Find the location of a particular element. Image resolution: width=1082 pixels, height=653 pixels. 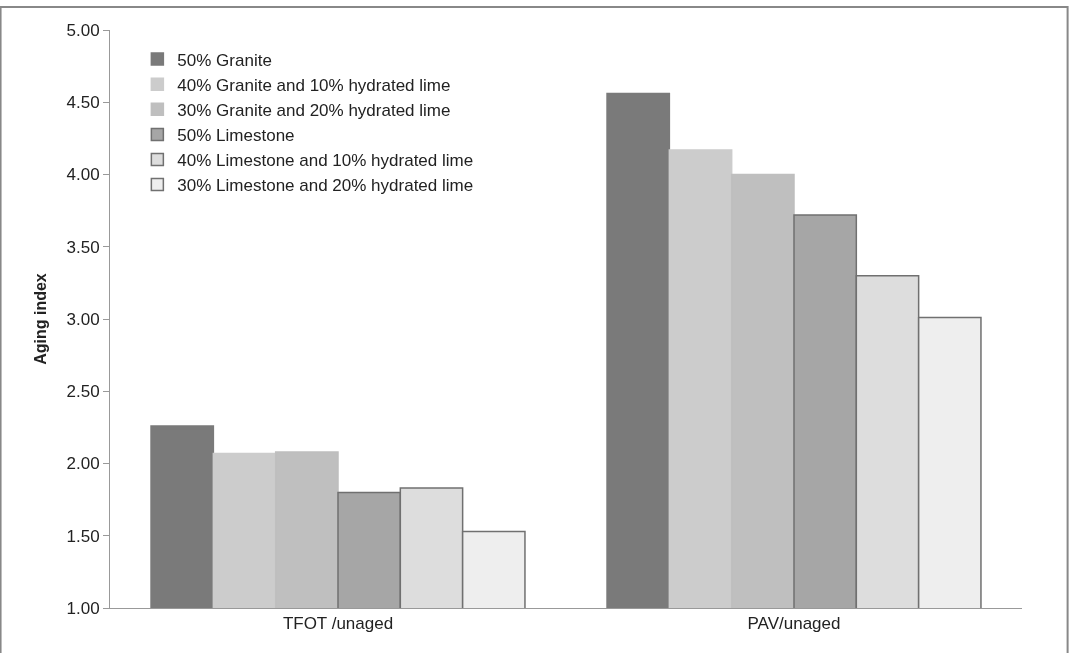

legend-label: 40% Granite and 10% hydrated lime is located at coordinates (314, 85).